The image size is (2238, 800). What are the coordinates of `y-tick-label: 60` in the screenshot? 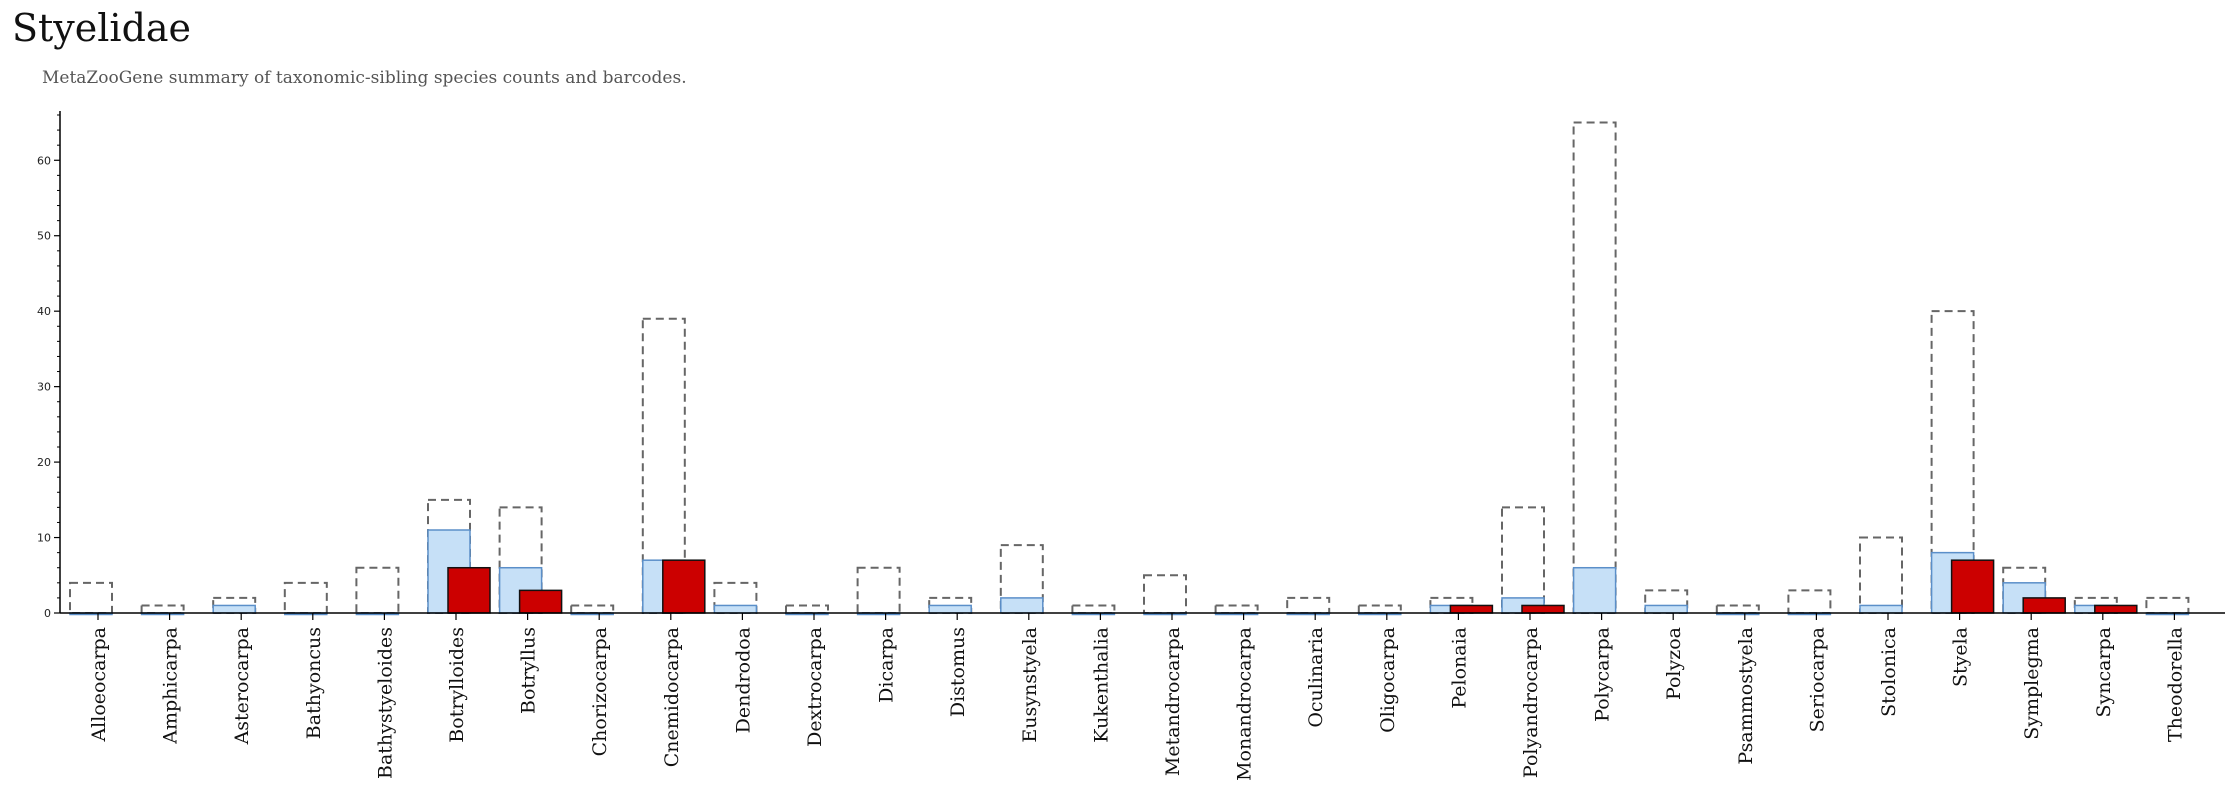 It's located at (44, 160).